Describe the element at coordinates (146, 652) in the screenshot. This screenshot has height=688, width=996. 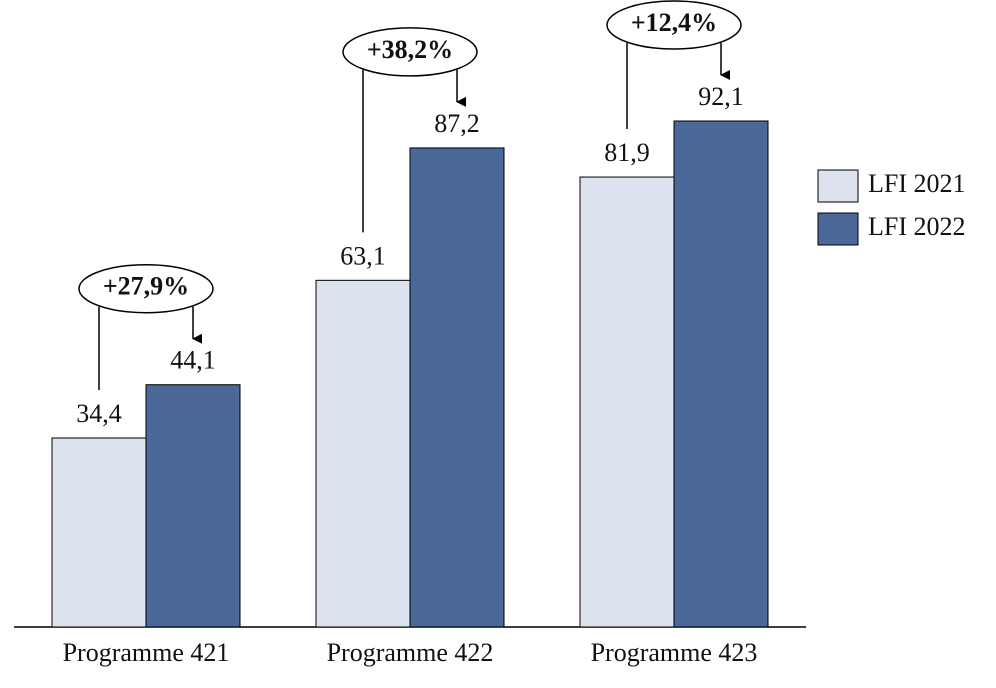
I see `x-tick-label: Programme 421` at that location.